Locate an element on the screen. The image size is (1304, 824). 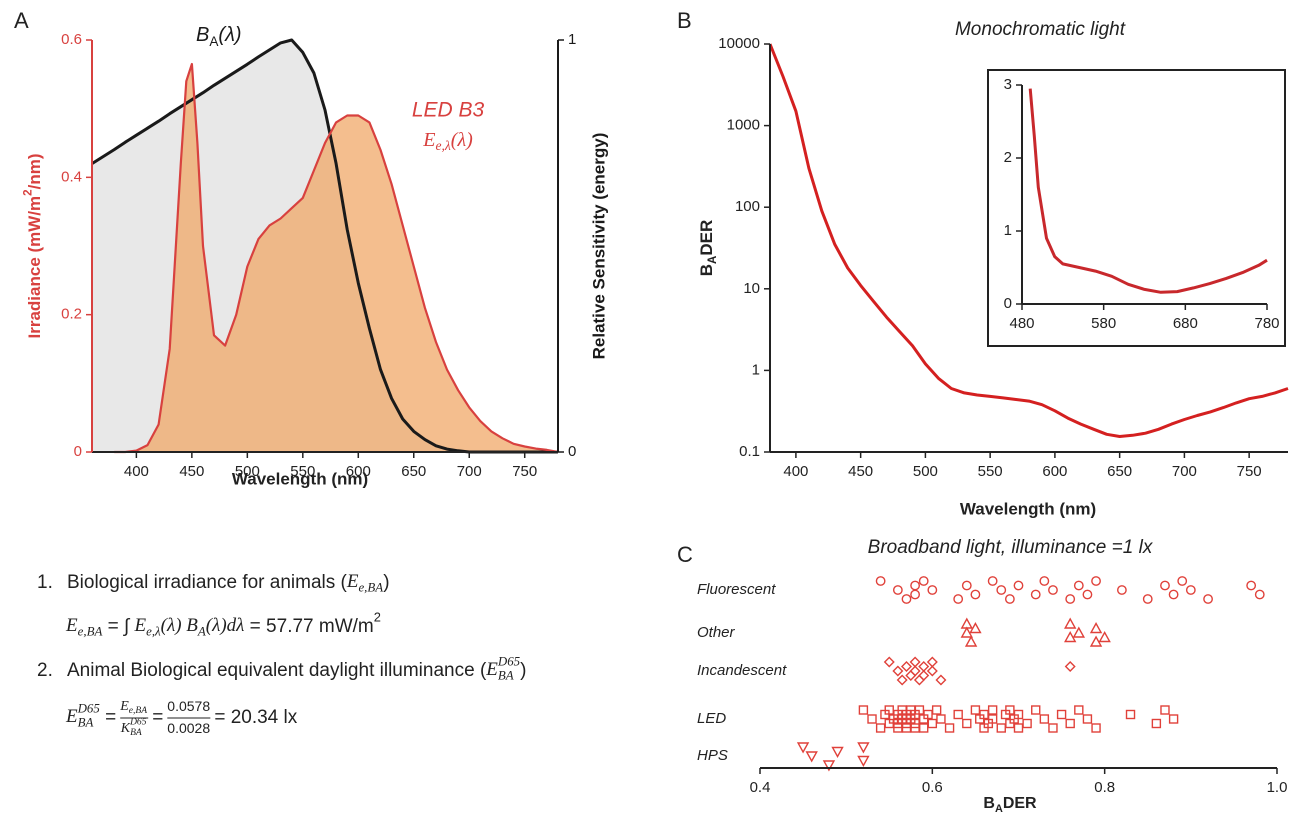
text-part: (λ)dλ is located at coordinates (225, 625).